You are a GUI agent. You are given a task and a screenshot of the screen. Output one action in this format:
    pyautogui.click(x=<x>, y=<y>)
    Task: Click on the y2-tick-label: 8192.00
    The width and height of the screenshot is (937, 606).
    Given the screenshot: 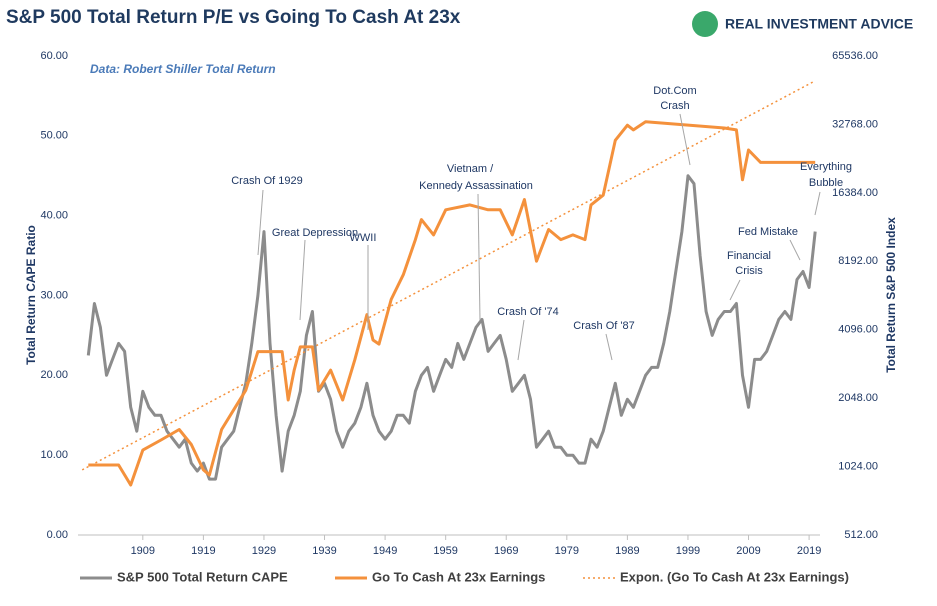 What is the action you would take?
    pyautogui.click(x=858, y=261)
    